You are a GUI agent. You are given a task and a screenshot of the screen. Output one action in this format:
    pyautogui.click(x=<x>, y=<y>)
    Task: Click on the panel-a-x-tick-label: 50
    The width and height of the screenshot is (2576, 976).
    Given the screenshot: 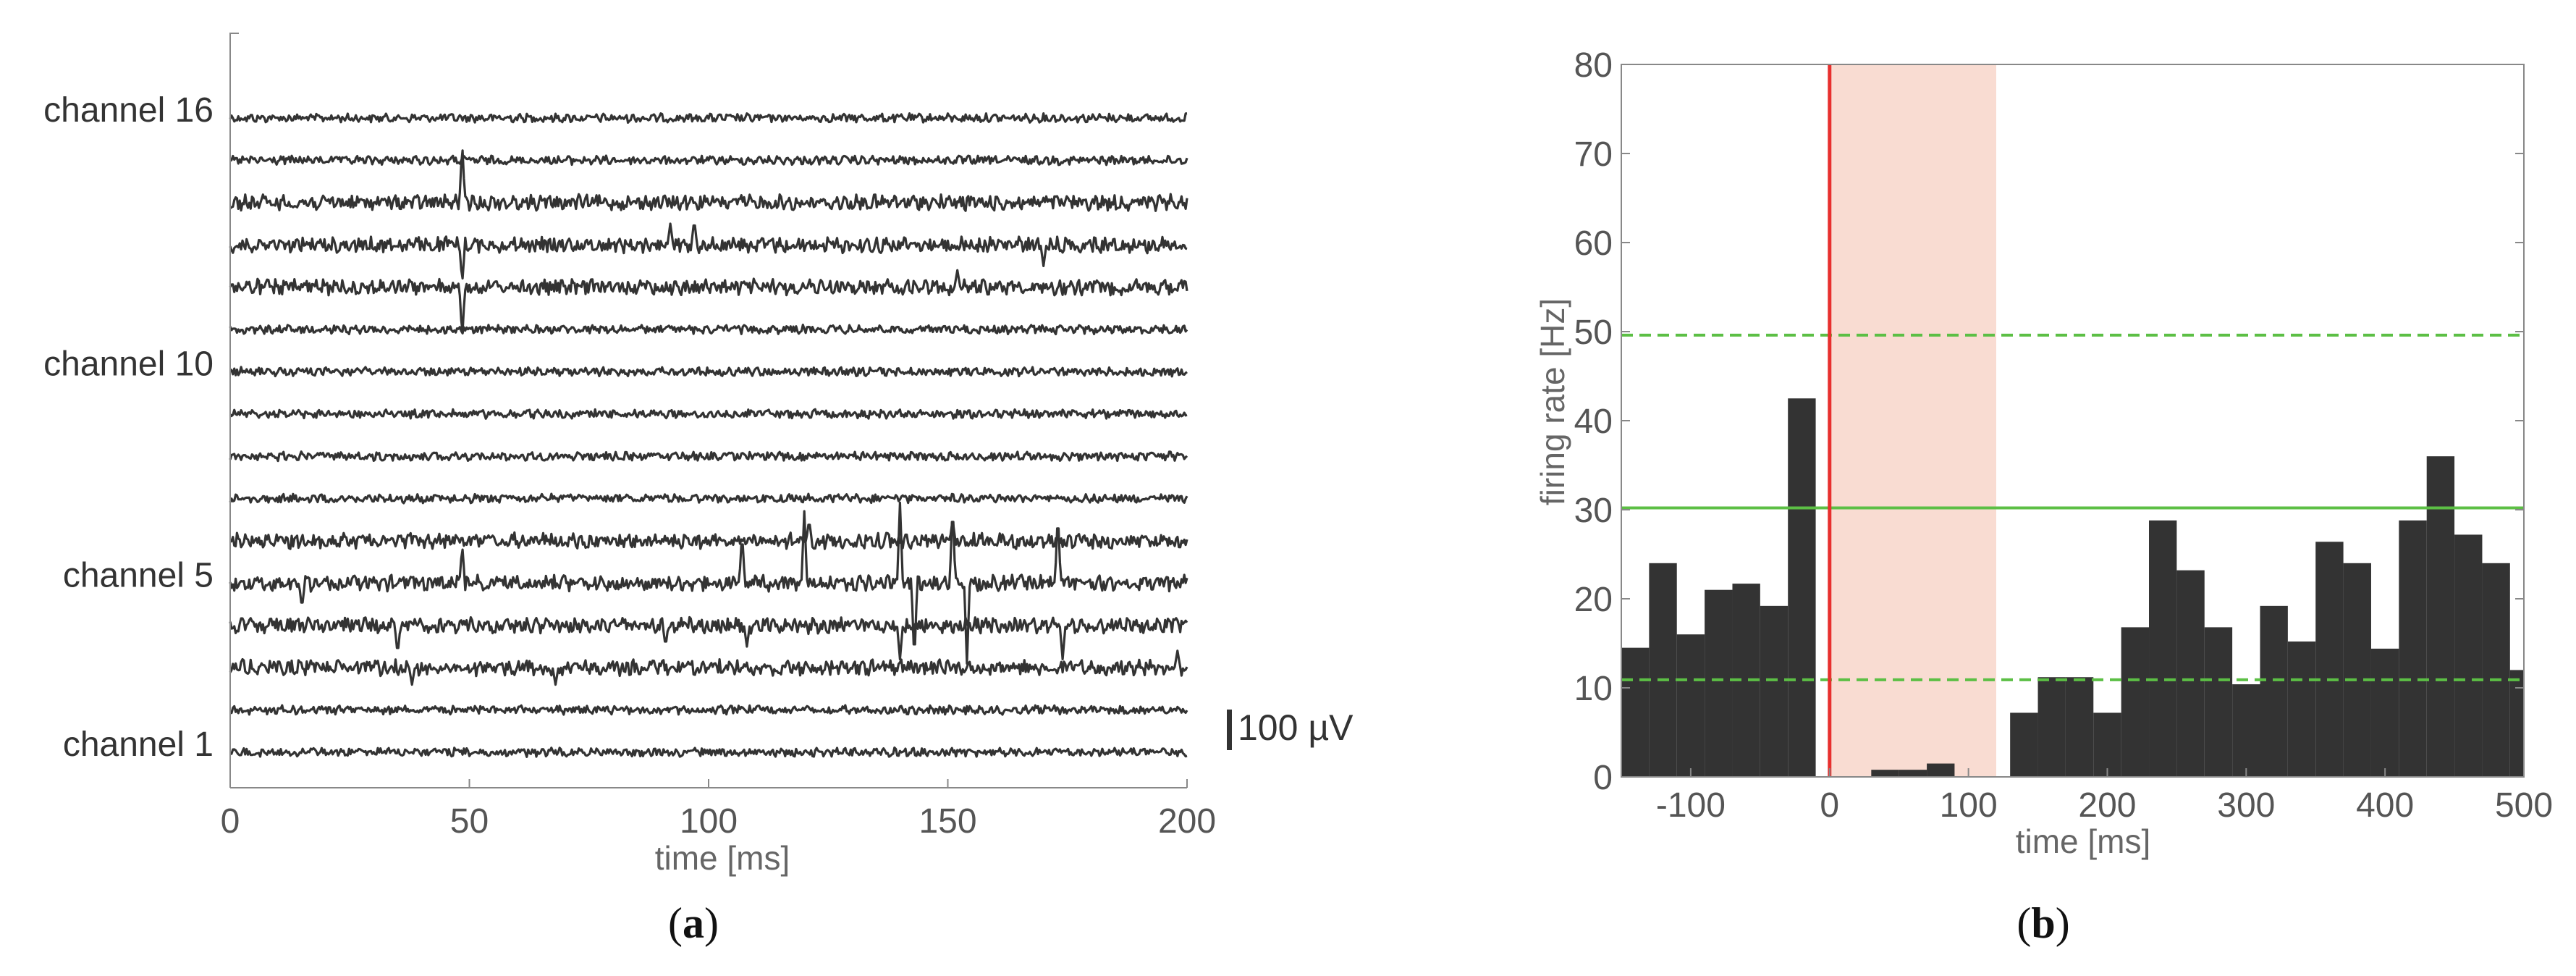 What is the action you would take?
    pyautogui.click(x=470, y=821)
    